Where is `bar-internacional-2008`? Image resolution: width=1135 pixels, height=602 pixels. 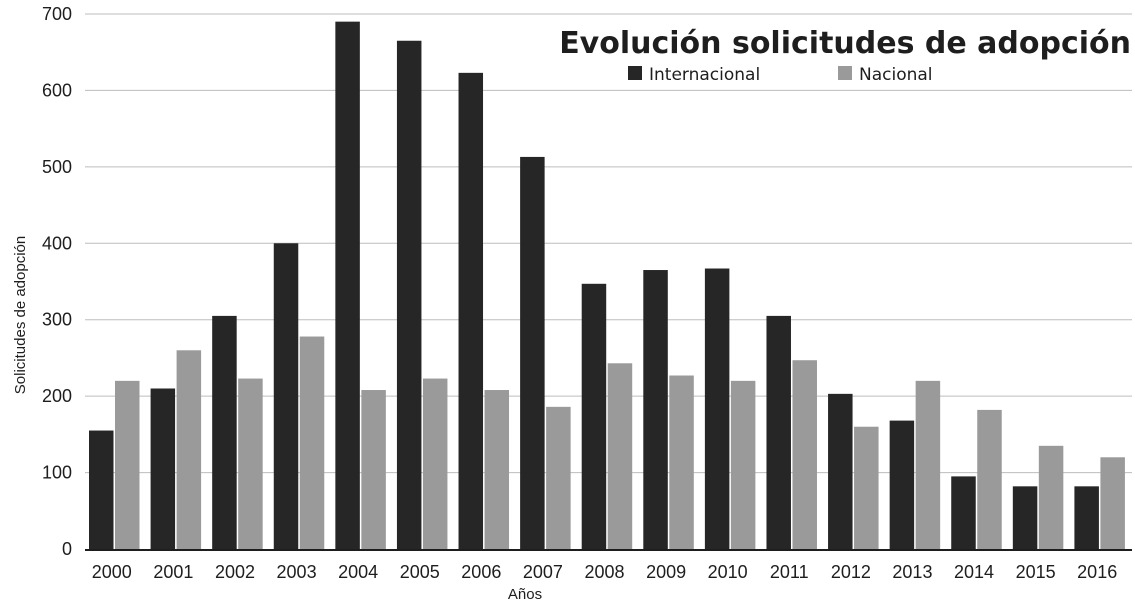 bar-internacional-2008 is located at coordinates (594, 416).